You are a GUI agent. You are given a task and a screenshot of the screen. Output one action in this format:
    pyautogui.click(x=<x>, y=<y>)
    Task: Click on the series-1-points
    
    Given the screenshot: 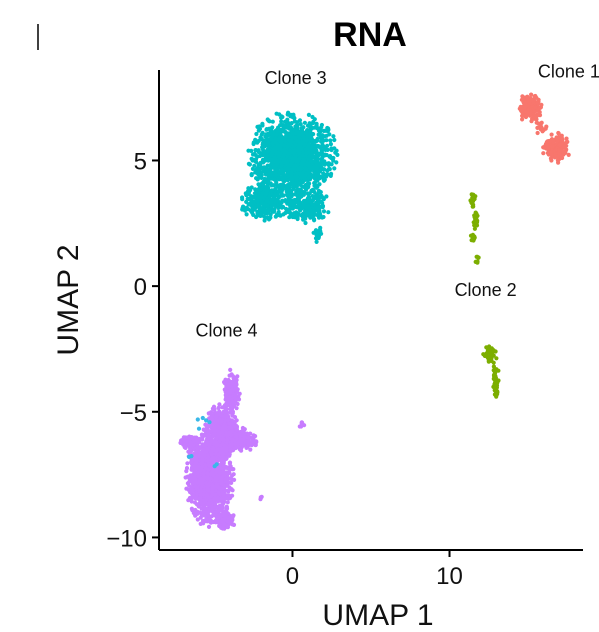 What is the action you would take?
    pyautogui.click(x=544, y=128)
    